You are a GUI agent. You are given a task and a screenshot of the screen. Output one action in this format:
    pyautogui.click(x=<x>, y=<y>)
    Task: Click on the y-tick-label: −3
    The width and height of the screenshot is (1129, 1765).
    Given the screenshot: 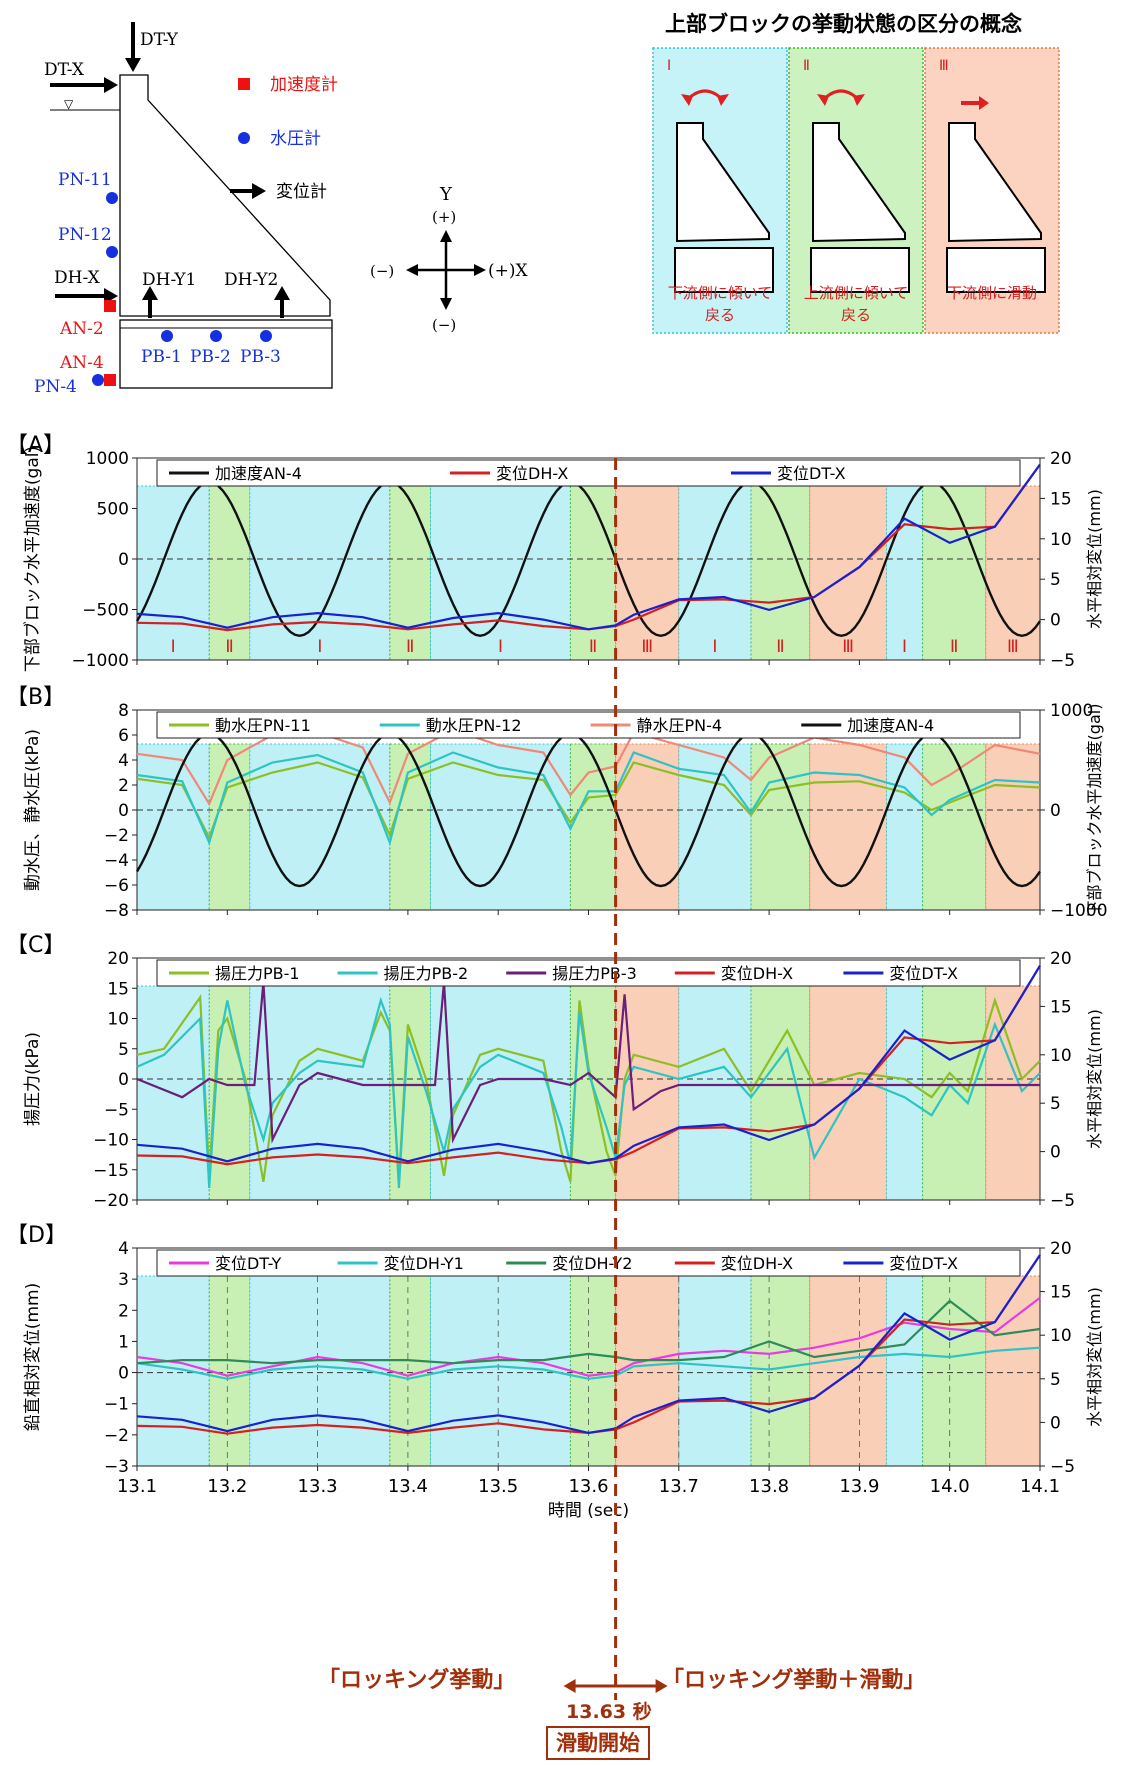 What is the action you would take?
    pyautogui.click(x=116, y=1467)
    